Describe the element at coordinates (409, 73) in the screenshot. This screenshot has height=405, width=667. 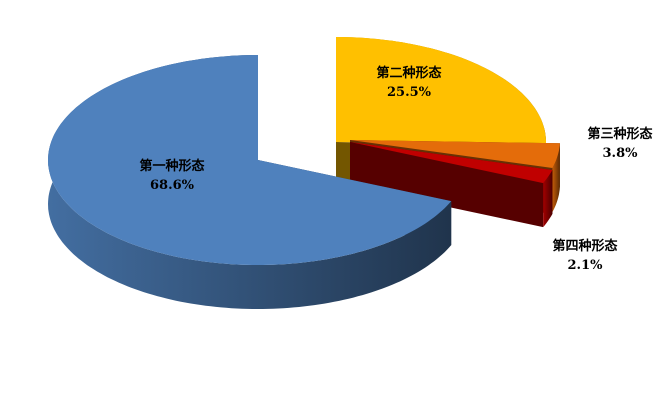
I see `label-slice-2-name: 第二种形态` at that location.